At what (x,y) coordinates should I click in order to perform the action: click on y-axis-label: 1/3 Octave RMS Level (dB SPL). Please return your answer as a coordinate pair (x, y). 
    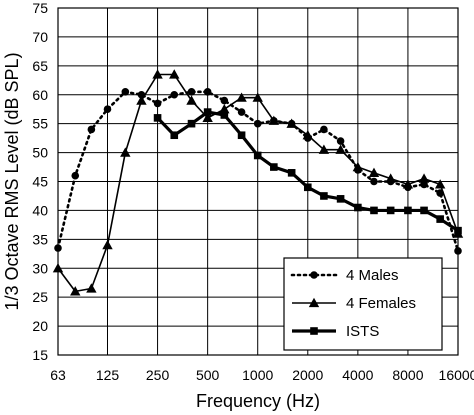
    Looking at the image, I should click on (12, 181).